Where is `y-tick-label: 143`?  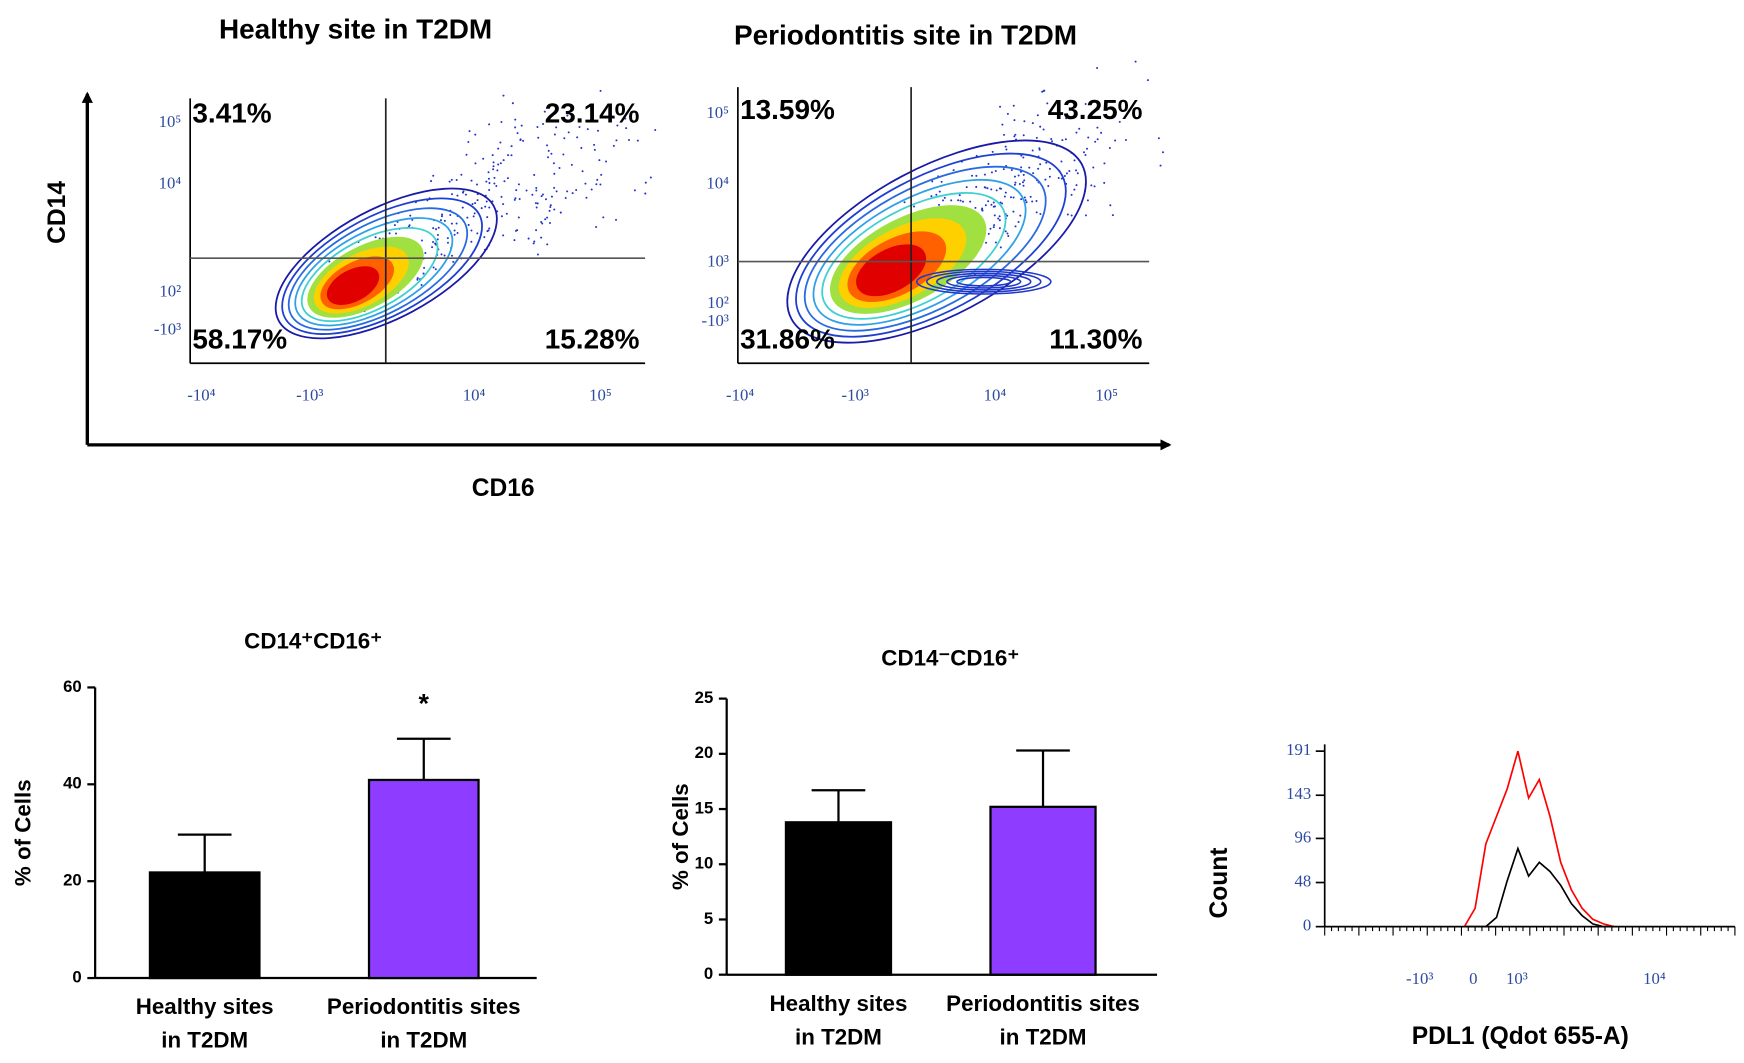 y-tick-label: 143 is located at coordinates (1298, 793).